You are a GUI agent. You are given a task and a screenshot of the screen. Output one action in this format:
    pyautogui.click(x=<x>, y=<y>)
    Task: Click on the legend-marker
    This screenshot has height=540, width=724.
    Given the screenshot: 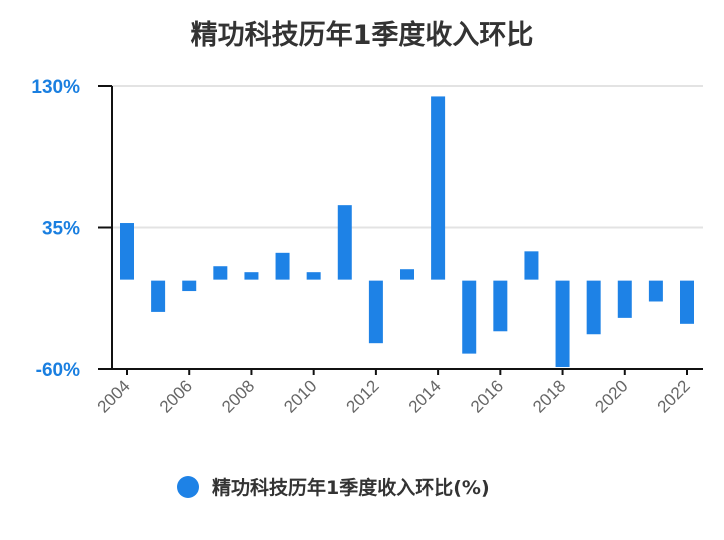 What is the action you would take?
    pyautogui.click(x=188, y=487)
    